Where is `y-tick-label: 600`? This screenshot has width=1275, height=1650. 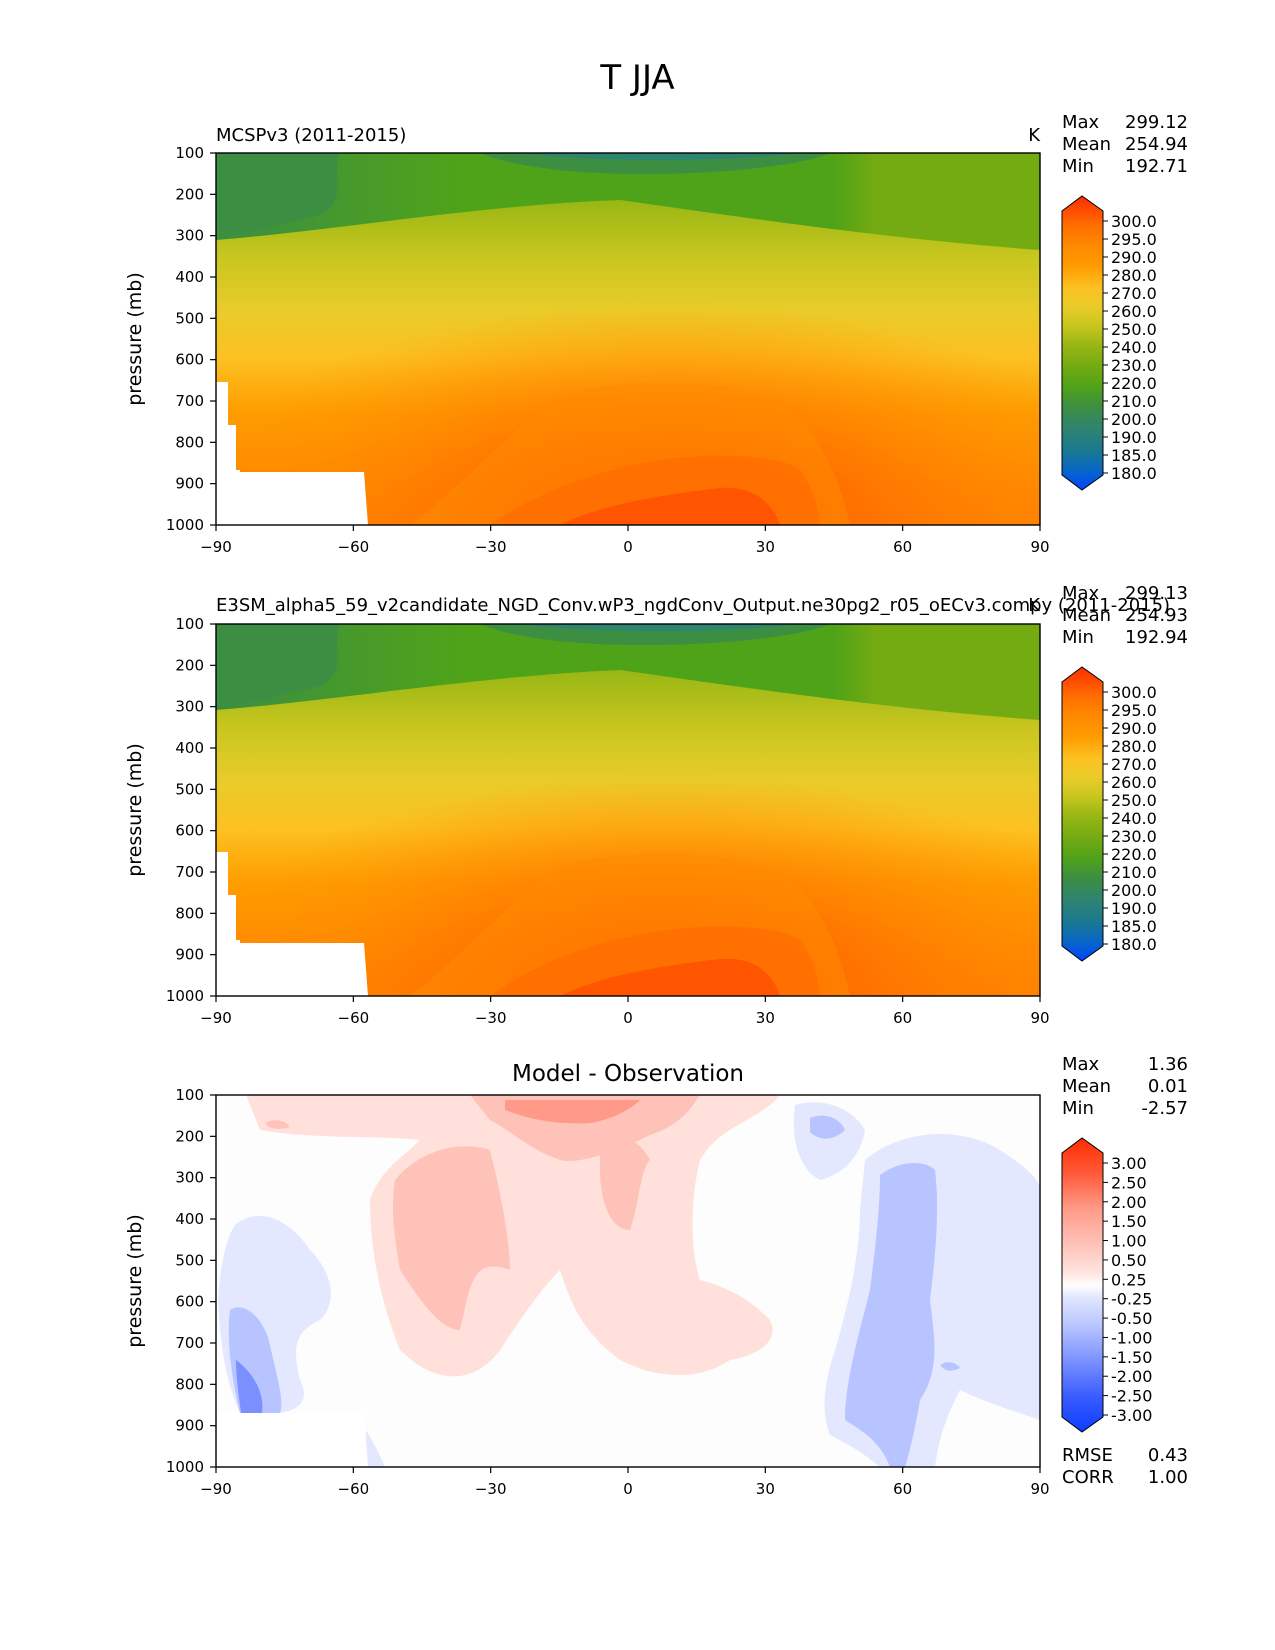 y-tick-label: 600 is located at coordinates (189, 360).